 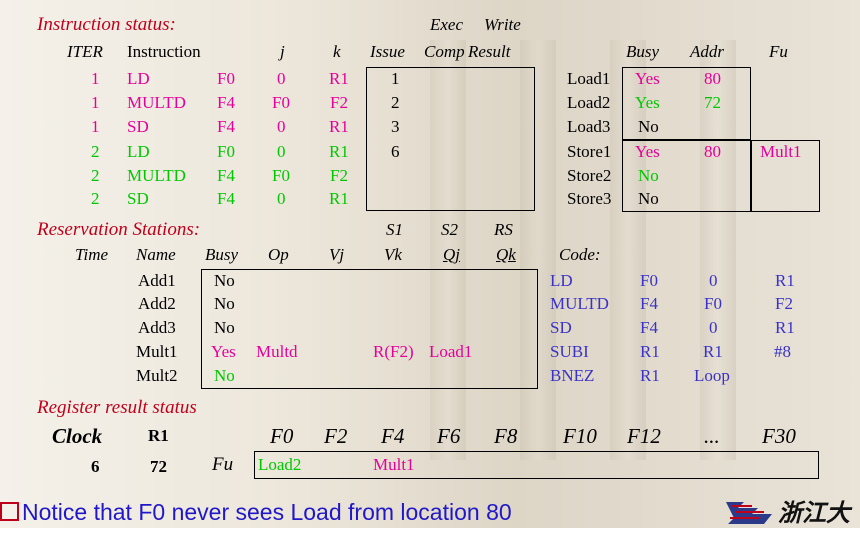 What do you see at coordinates (572, 375) in the screenshot?
I see `code-op: BNEZ` at bounding box center [572, 375].